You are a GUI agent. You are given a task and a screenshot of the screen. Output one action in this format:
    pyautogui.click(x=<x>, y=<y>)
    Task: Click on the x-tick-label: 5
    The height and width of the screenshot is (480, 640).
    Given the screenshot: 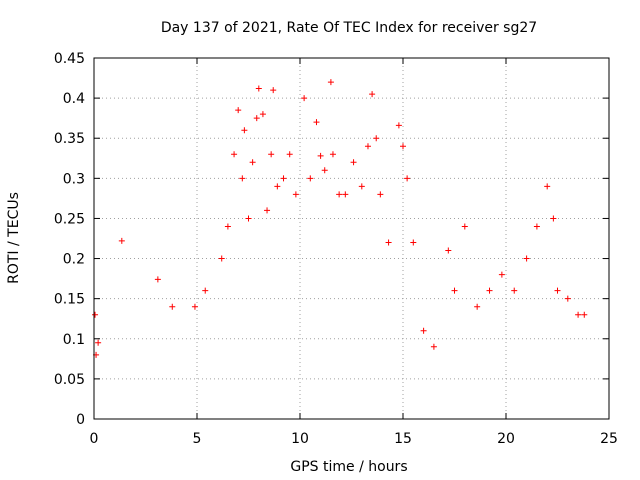 What is the action you would take?
    pyautogui.click(x=197, y=439)
    